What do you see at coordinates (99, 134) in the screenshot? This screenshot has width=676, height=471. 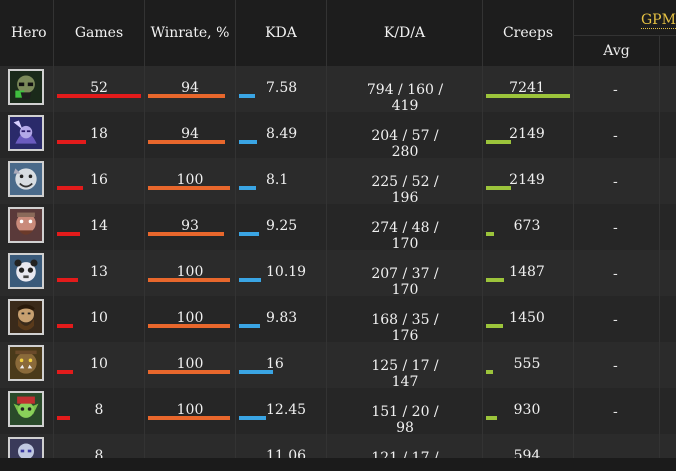 I see `games-value: 18` at bounding box center [99, 134].